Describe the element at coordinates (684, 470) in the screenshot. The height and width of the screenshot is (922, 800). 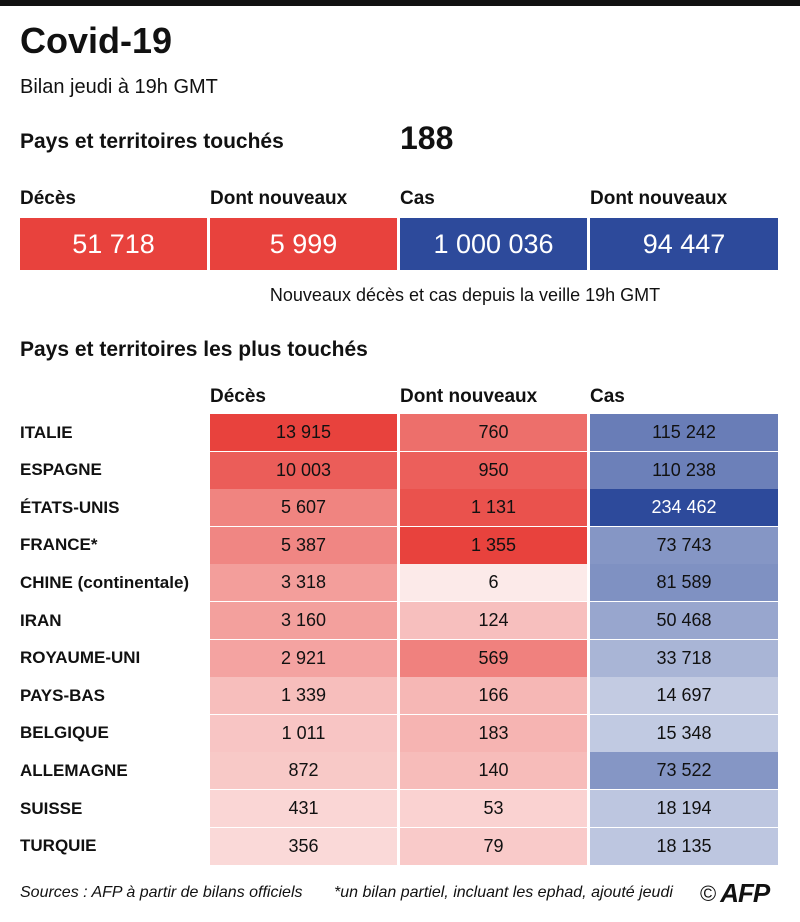
I see `cell-cases: 110 238` at that location.